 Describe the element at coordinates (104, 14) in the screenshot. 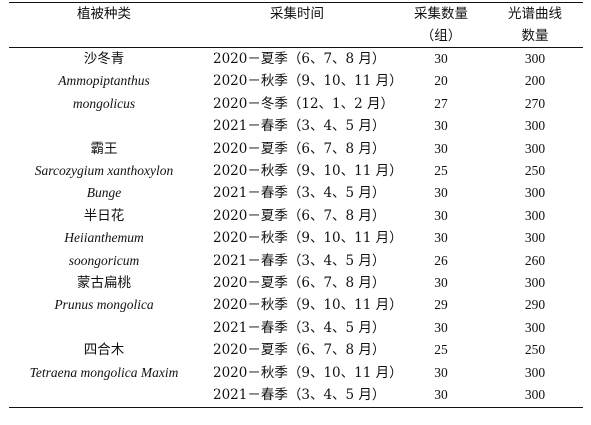

I see `header-species: 植被种类` at that location.